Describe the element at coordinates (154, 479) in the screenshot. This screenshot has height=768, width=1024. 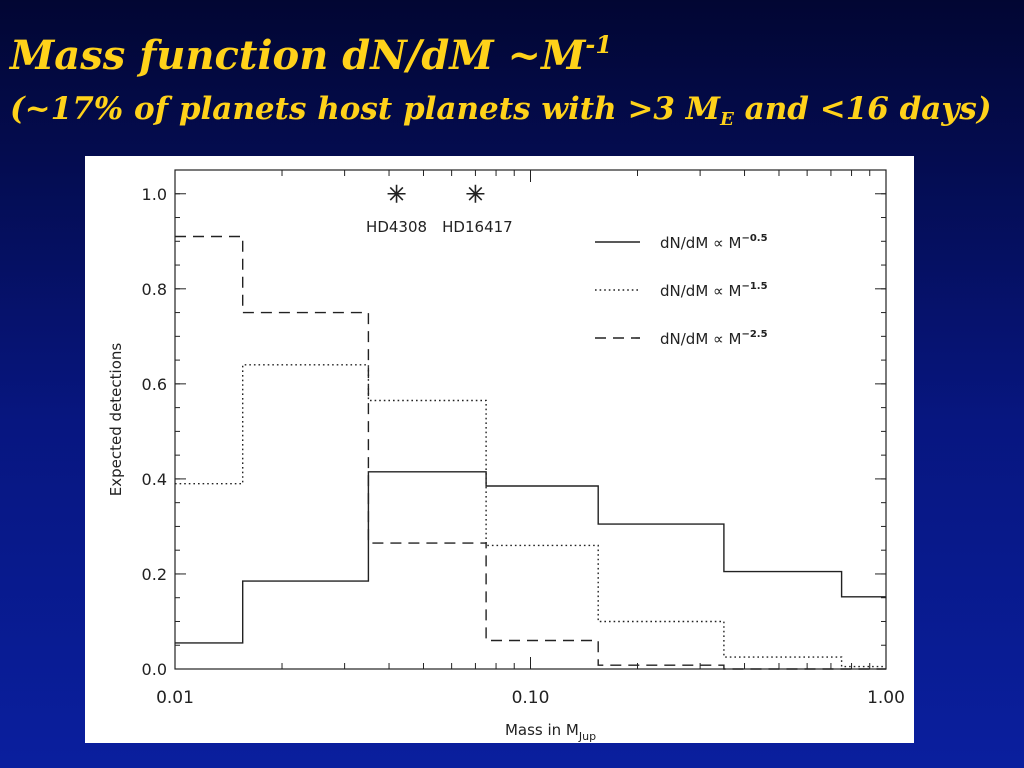
I see `y-tick-label: 0.4` at that location.